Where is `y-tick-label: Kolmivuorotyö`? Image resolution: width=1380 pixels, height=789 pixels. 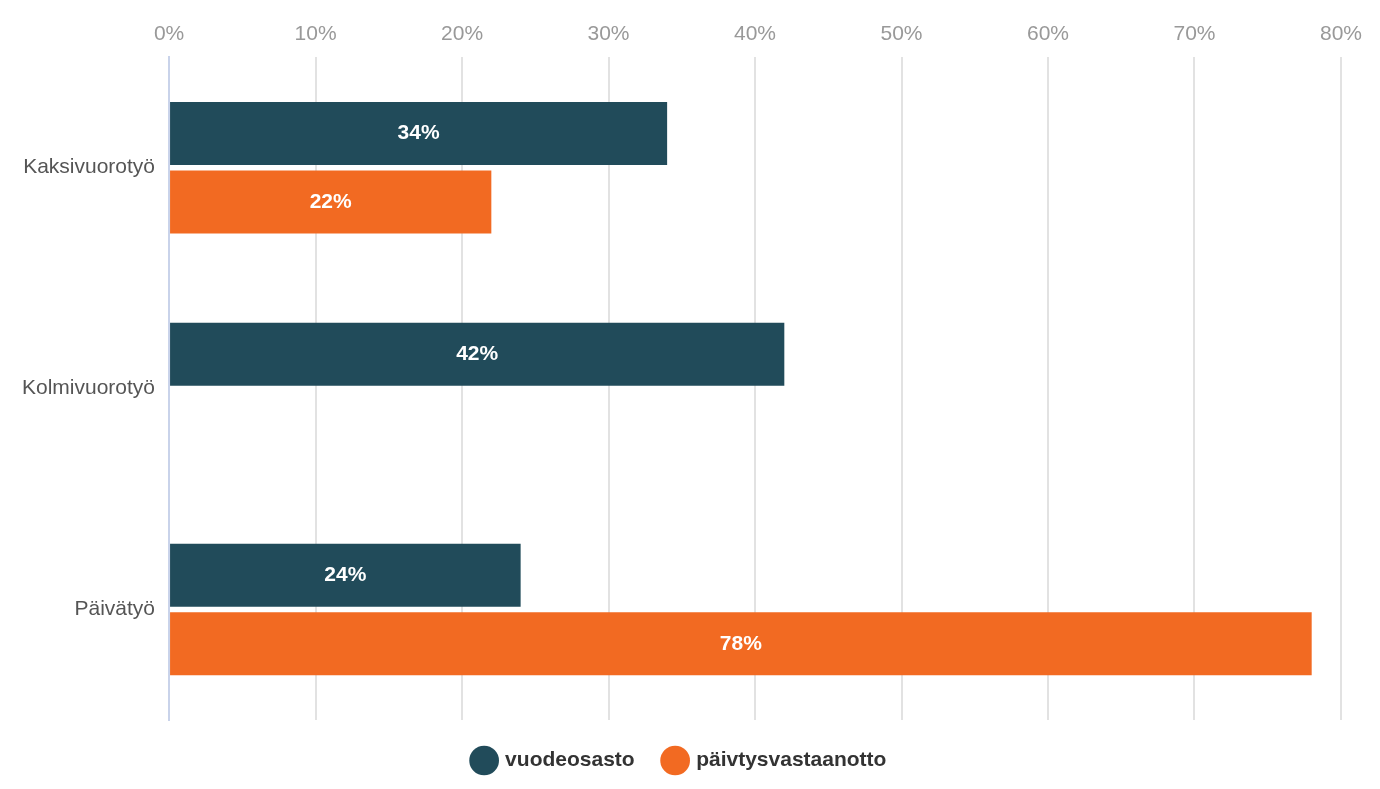
y-tick-label: Kolmivuorotyö is located at coordinates (88, 387).